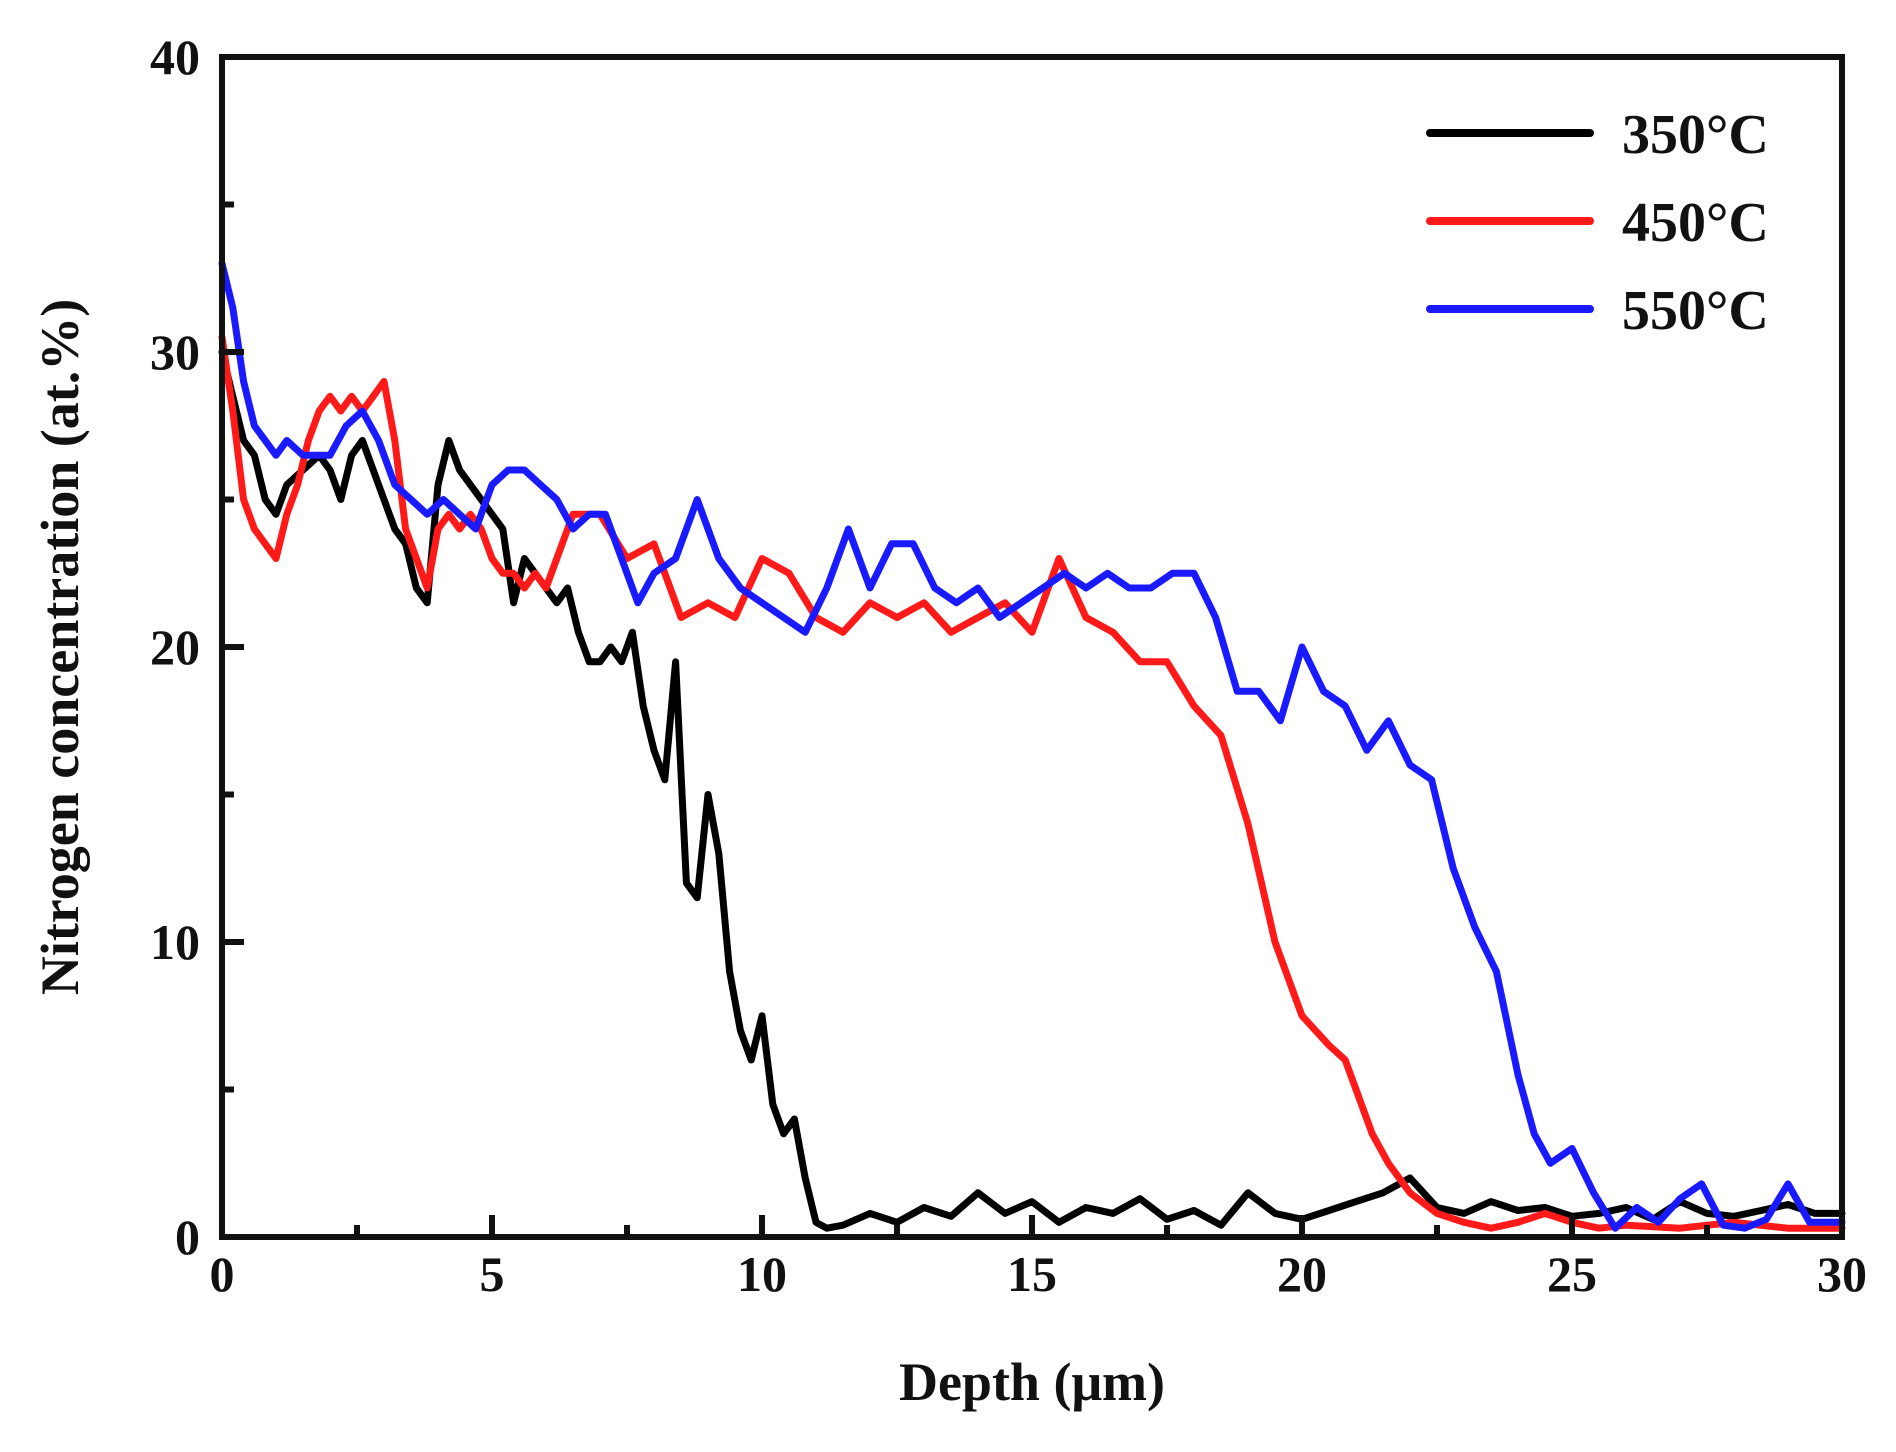  I want to click on x-tick-label: 30, so click(1842, 1274).